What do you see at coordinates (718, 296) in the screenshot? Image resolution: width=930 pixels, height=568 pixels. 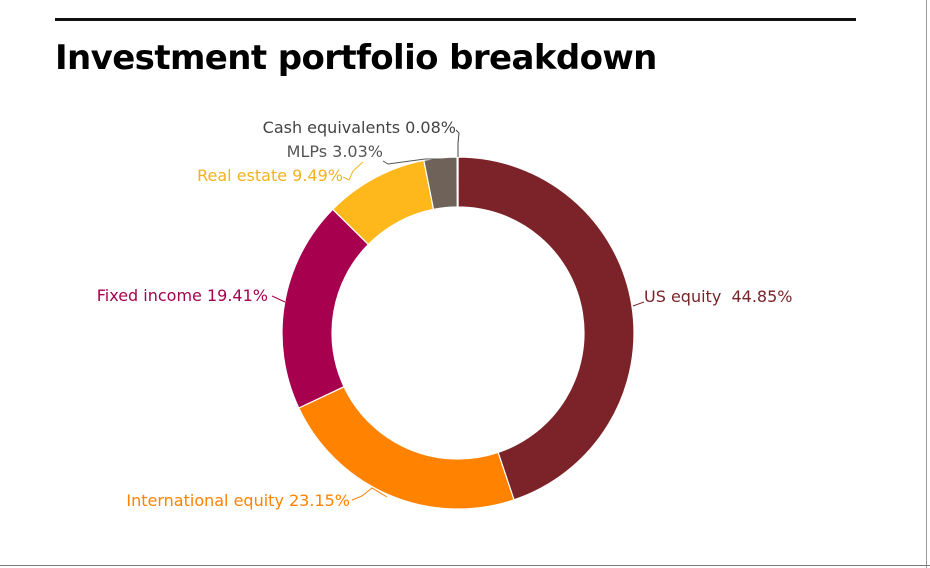 I see `label-us-equity: US equity 44.85%` at bounding box center [718, 296].